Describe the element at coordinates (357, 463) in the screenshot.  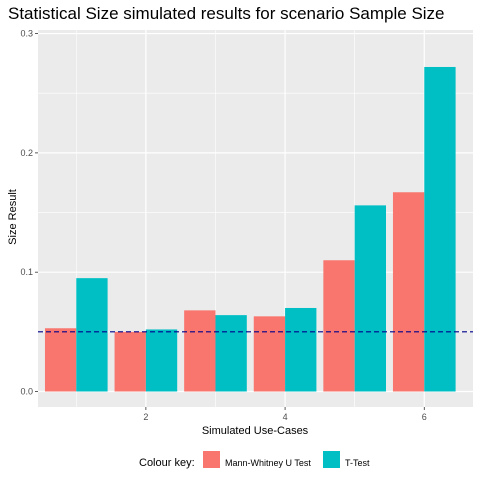
I see `legend-label-t-test: T-Test` at that location.